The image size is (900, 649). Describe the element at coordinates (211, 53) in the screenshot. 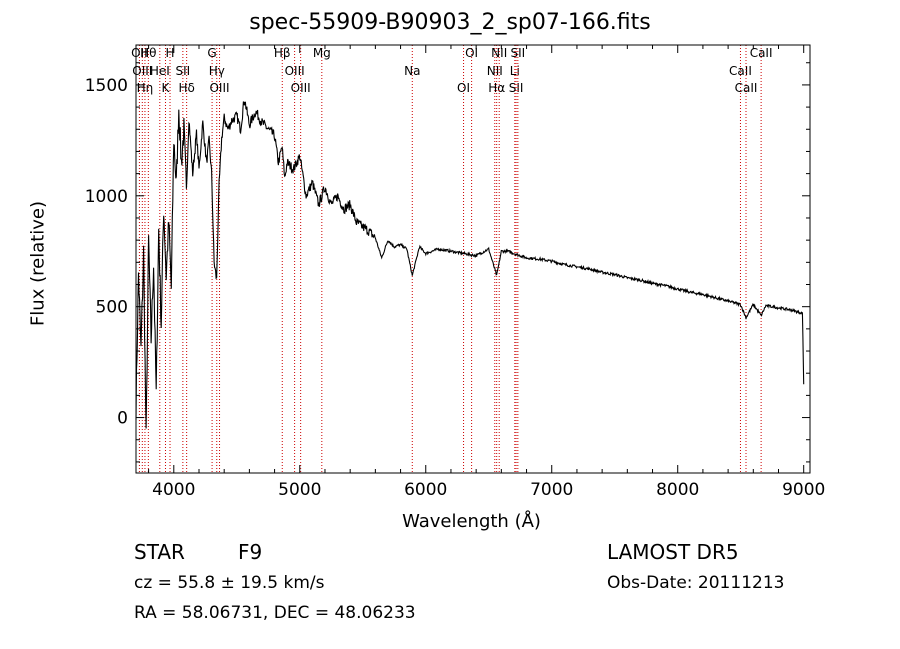

I see `spectral-line-label: G` at that location.